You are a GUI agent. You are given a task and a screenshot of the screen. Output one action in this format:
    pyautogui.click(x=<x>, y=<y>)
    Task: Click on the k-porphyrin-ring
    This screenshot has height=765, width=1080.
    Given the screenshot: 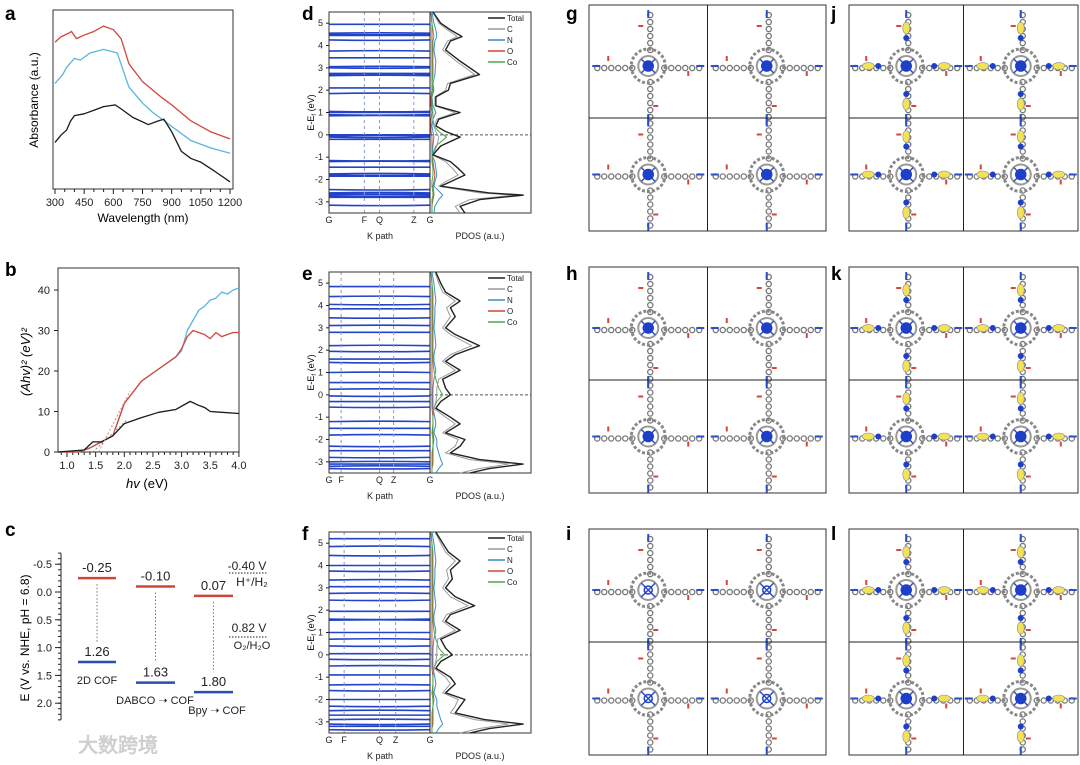 What is the action you would take?
    pyautogui.click(x=1021, y=436)
    